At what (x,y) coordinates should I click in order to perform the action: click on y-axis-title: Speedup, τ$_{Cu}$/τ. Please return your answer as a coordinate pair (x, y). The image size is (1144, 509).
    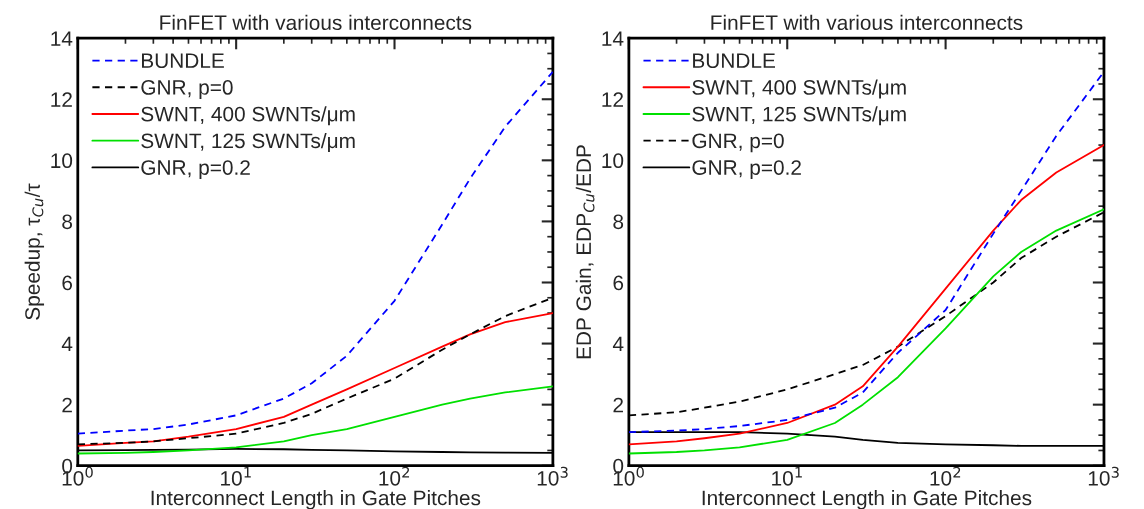
    Looking at the image, I should click on (34, 251).